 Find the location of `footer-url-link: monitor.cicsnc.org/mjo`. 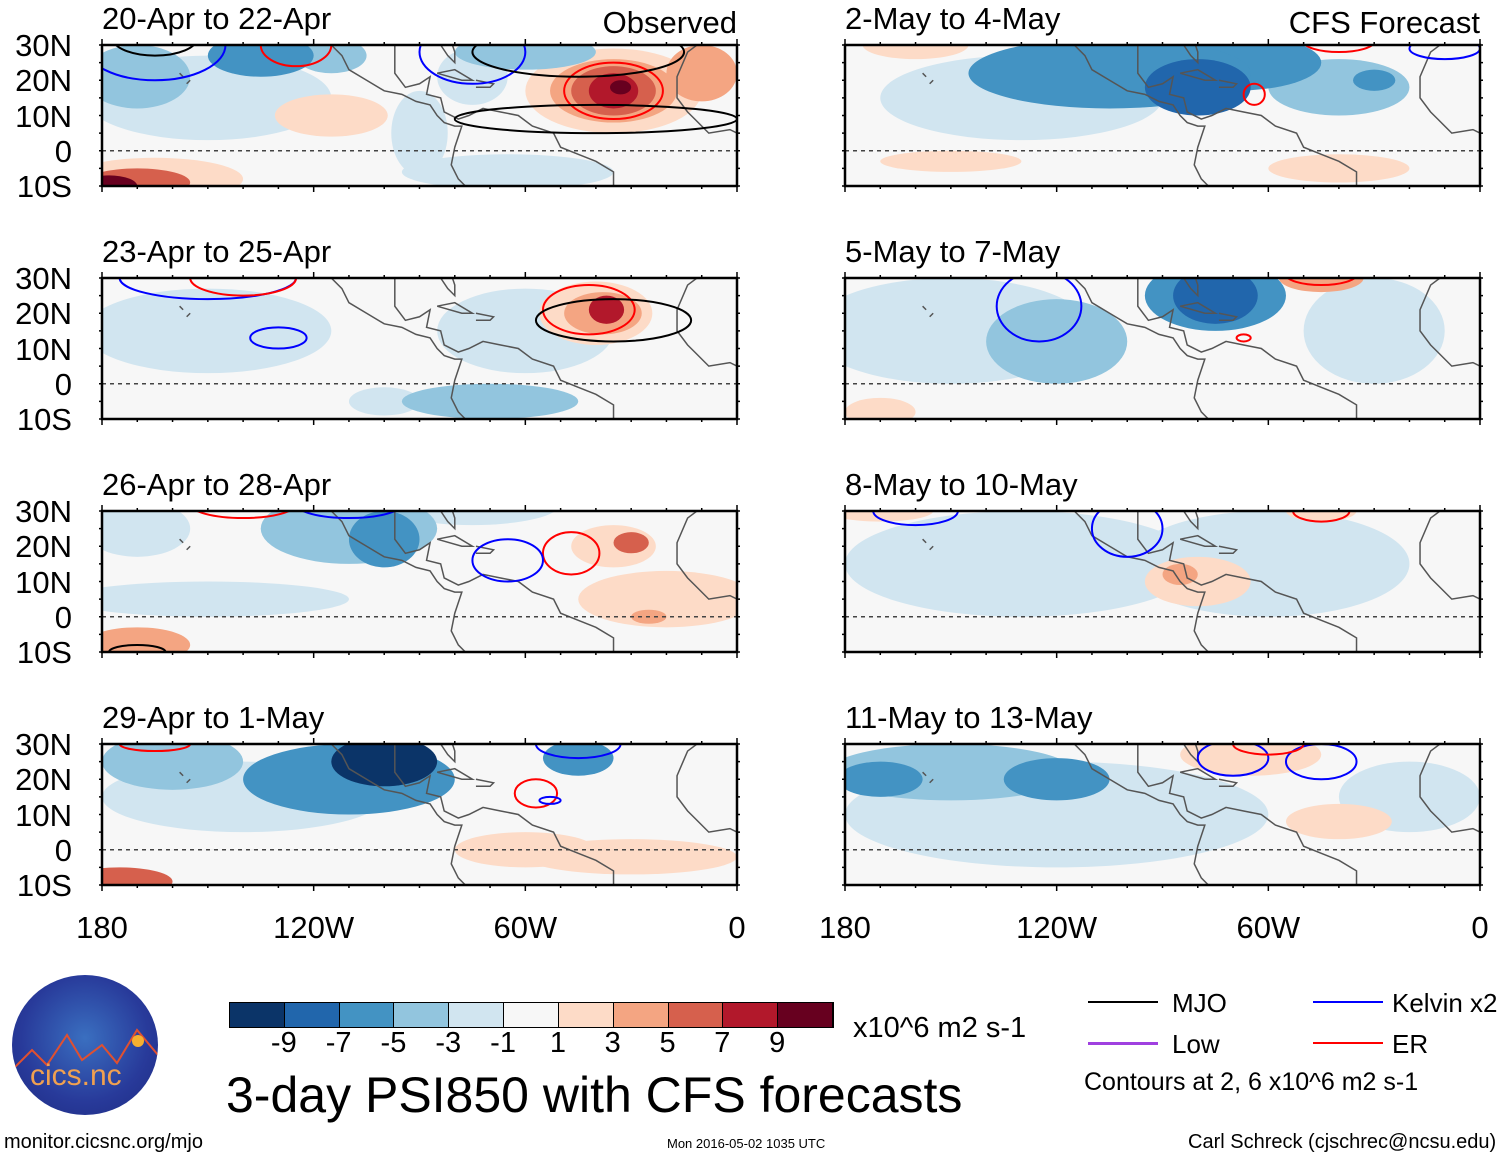

footer-url-link: monitor.cicsnc.org/mjo is located at coordinates (103, 1142).